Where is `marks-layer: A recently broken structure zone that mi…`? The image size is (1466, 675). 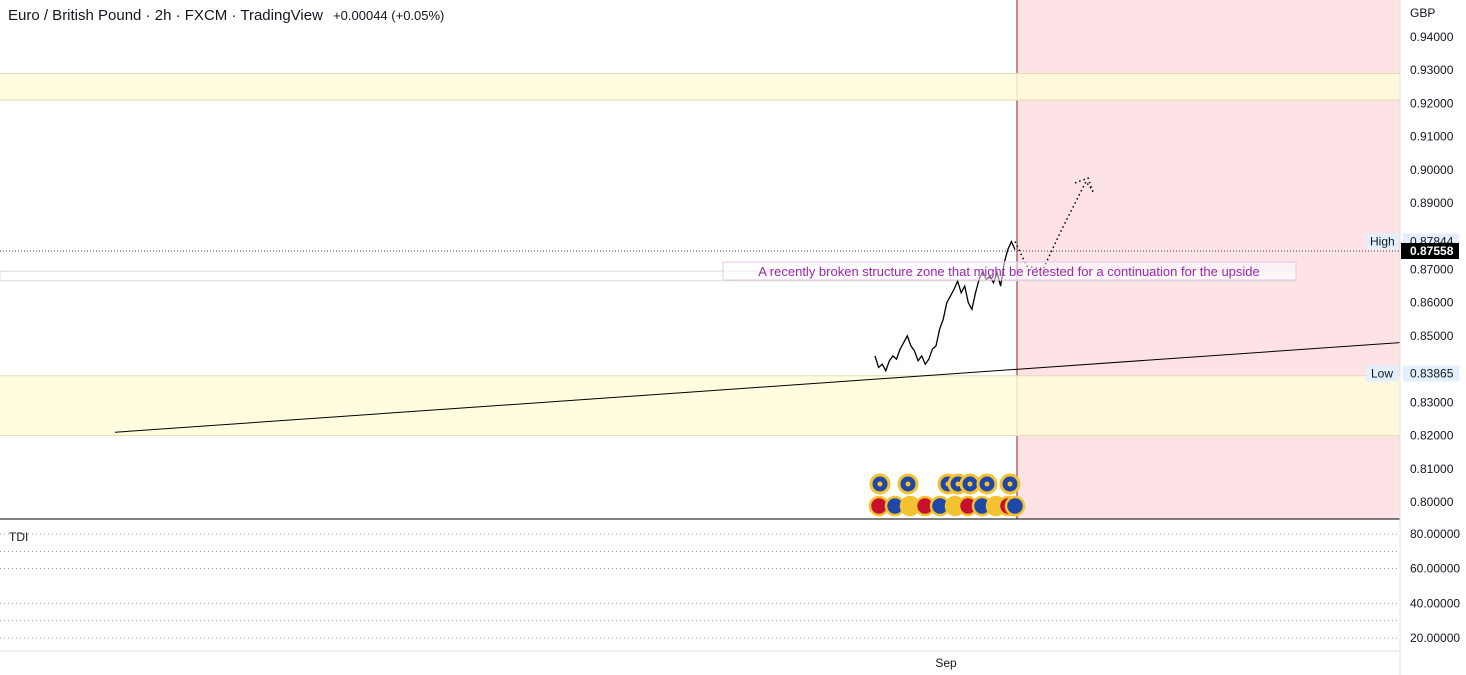 marks-layer: A recently broken structure zone that mi… is located at coordinates (1009, 389).